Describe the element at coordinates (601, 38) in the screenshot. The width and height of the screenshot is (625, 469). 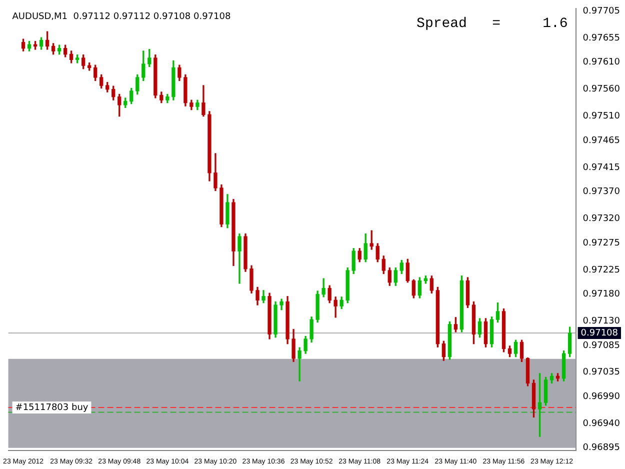
I see `y-tick-label: 0.97655` at that location.